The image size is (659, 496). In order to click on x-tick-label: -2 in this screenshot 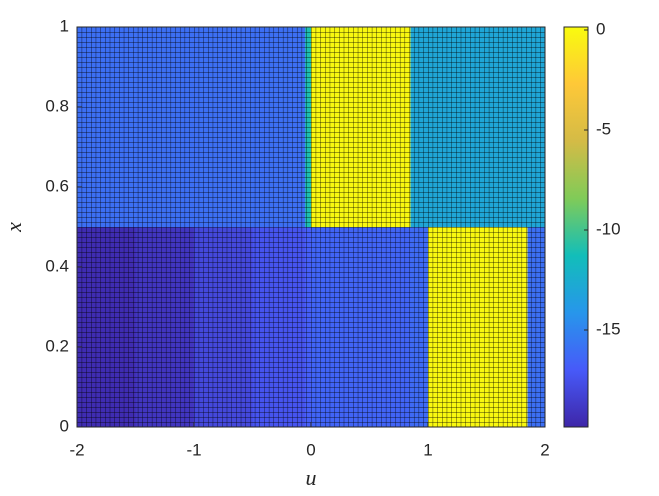, I will do `click(76, 449)`.